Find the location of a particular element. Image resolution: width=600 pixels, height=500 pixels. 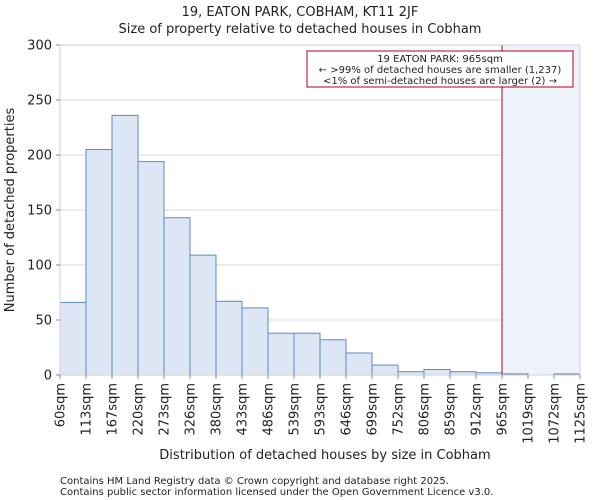

x-tick-label: 1072sqm is located at coordinates (555, 413).